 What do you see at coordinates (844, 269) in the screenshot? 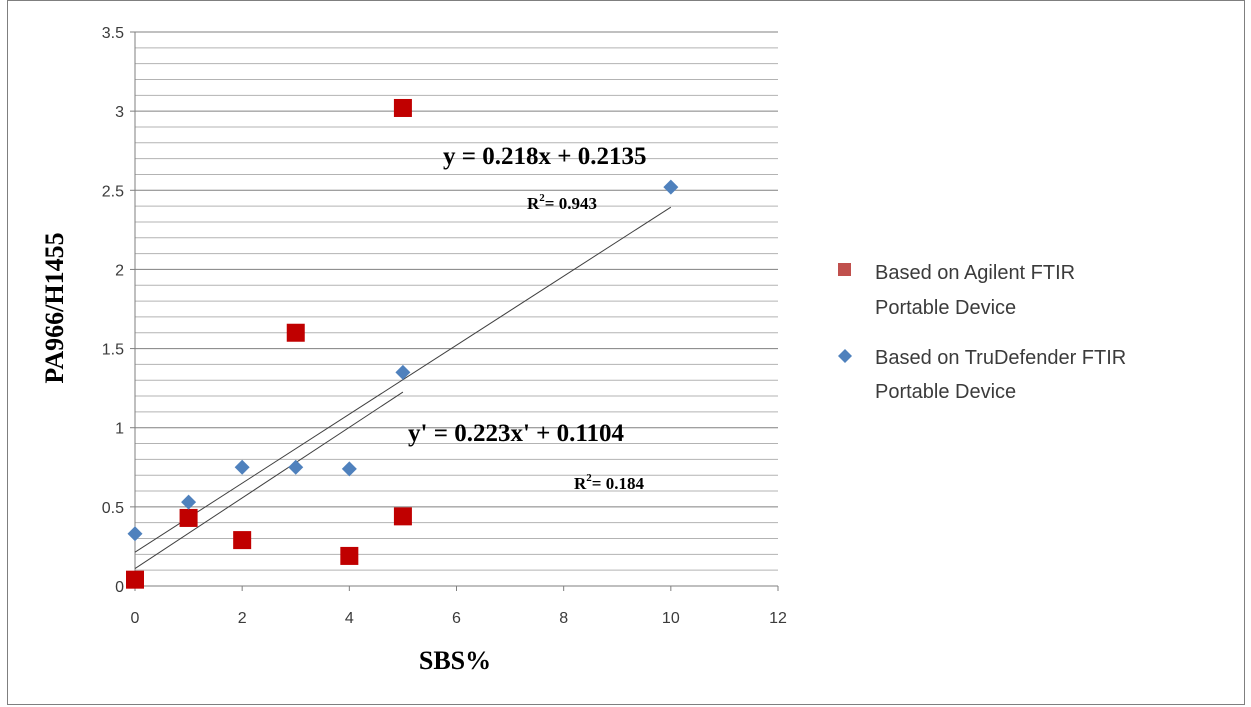
I see `legend-marker-agilent` at bounding box center [844, 269].